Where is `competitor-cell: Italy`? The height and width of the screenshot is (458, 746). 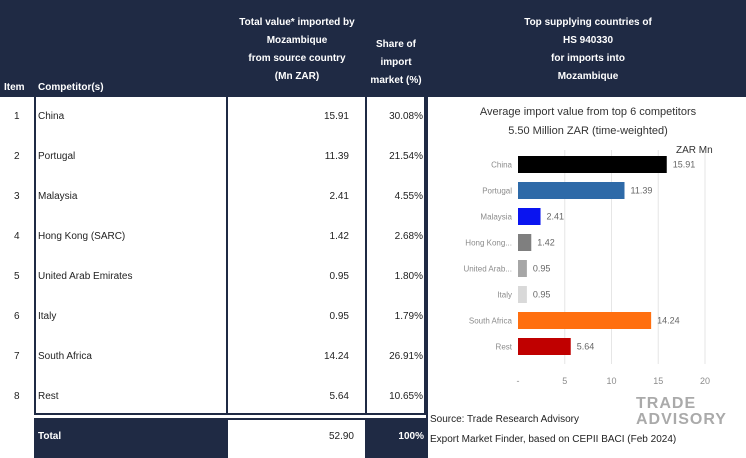
competitor-cell: Italy is located at coordinates (47, 316).